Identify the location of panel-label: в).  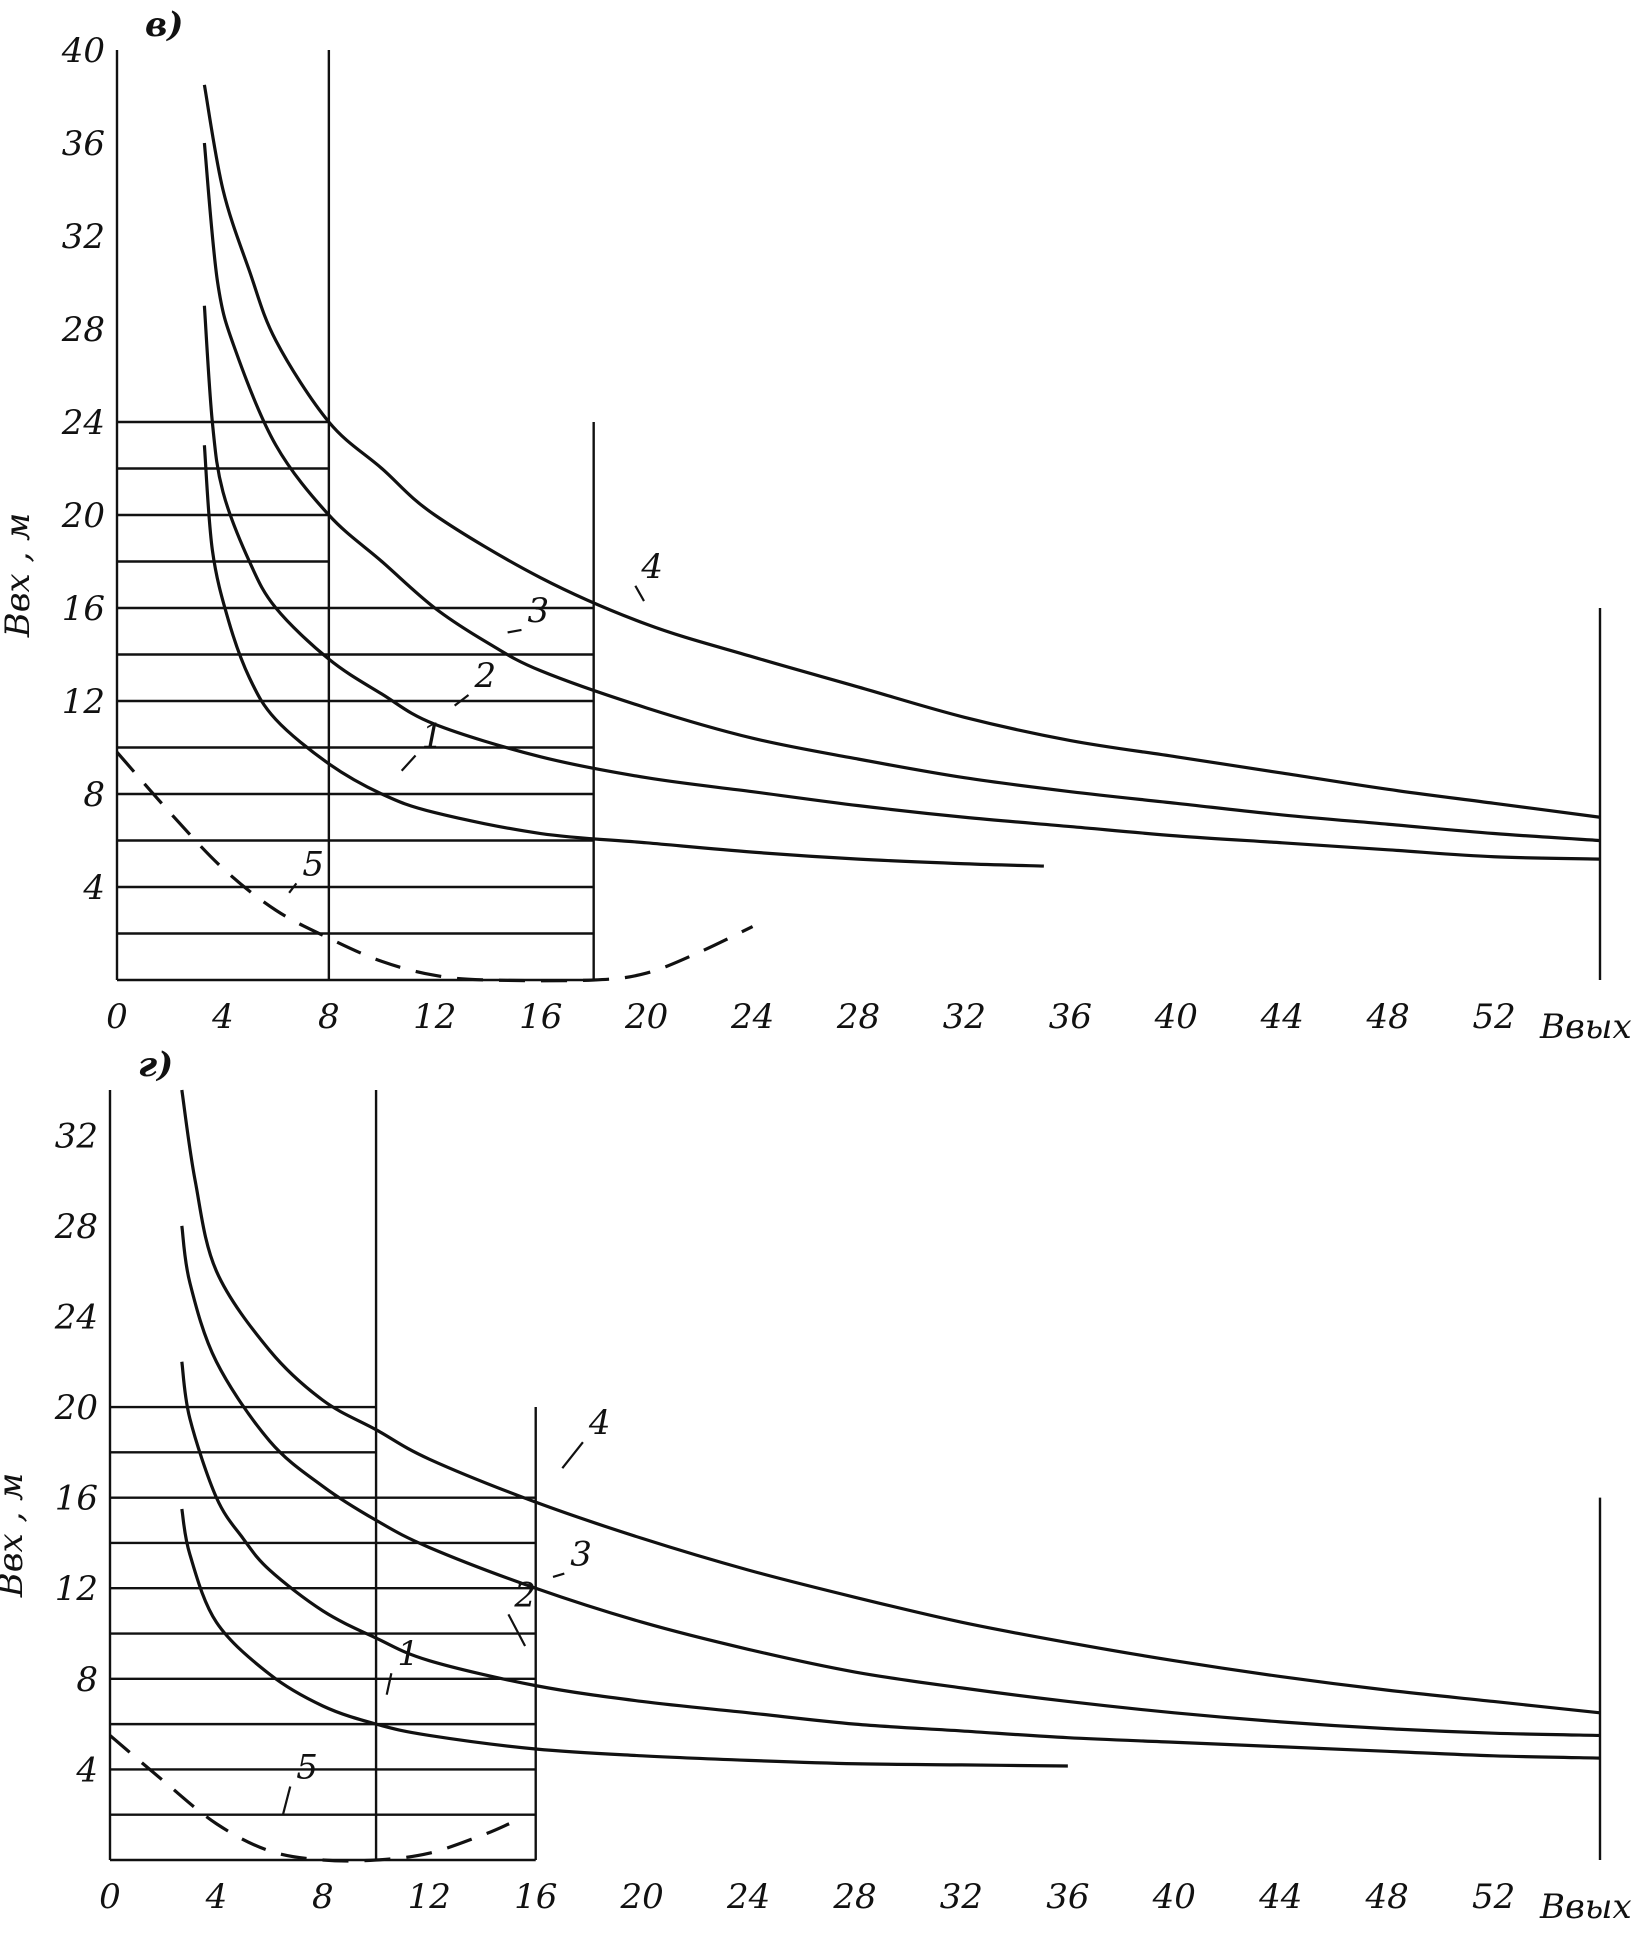
(164, 25).